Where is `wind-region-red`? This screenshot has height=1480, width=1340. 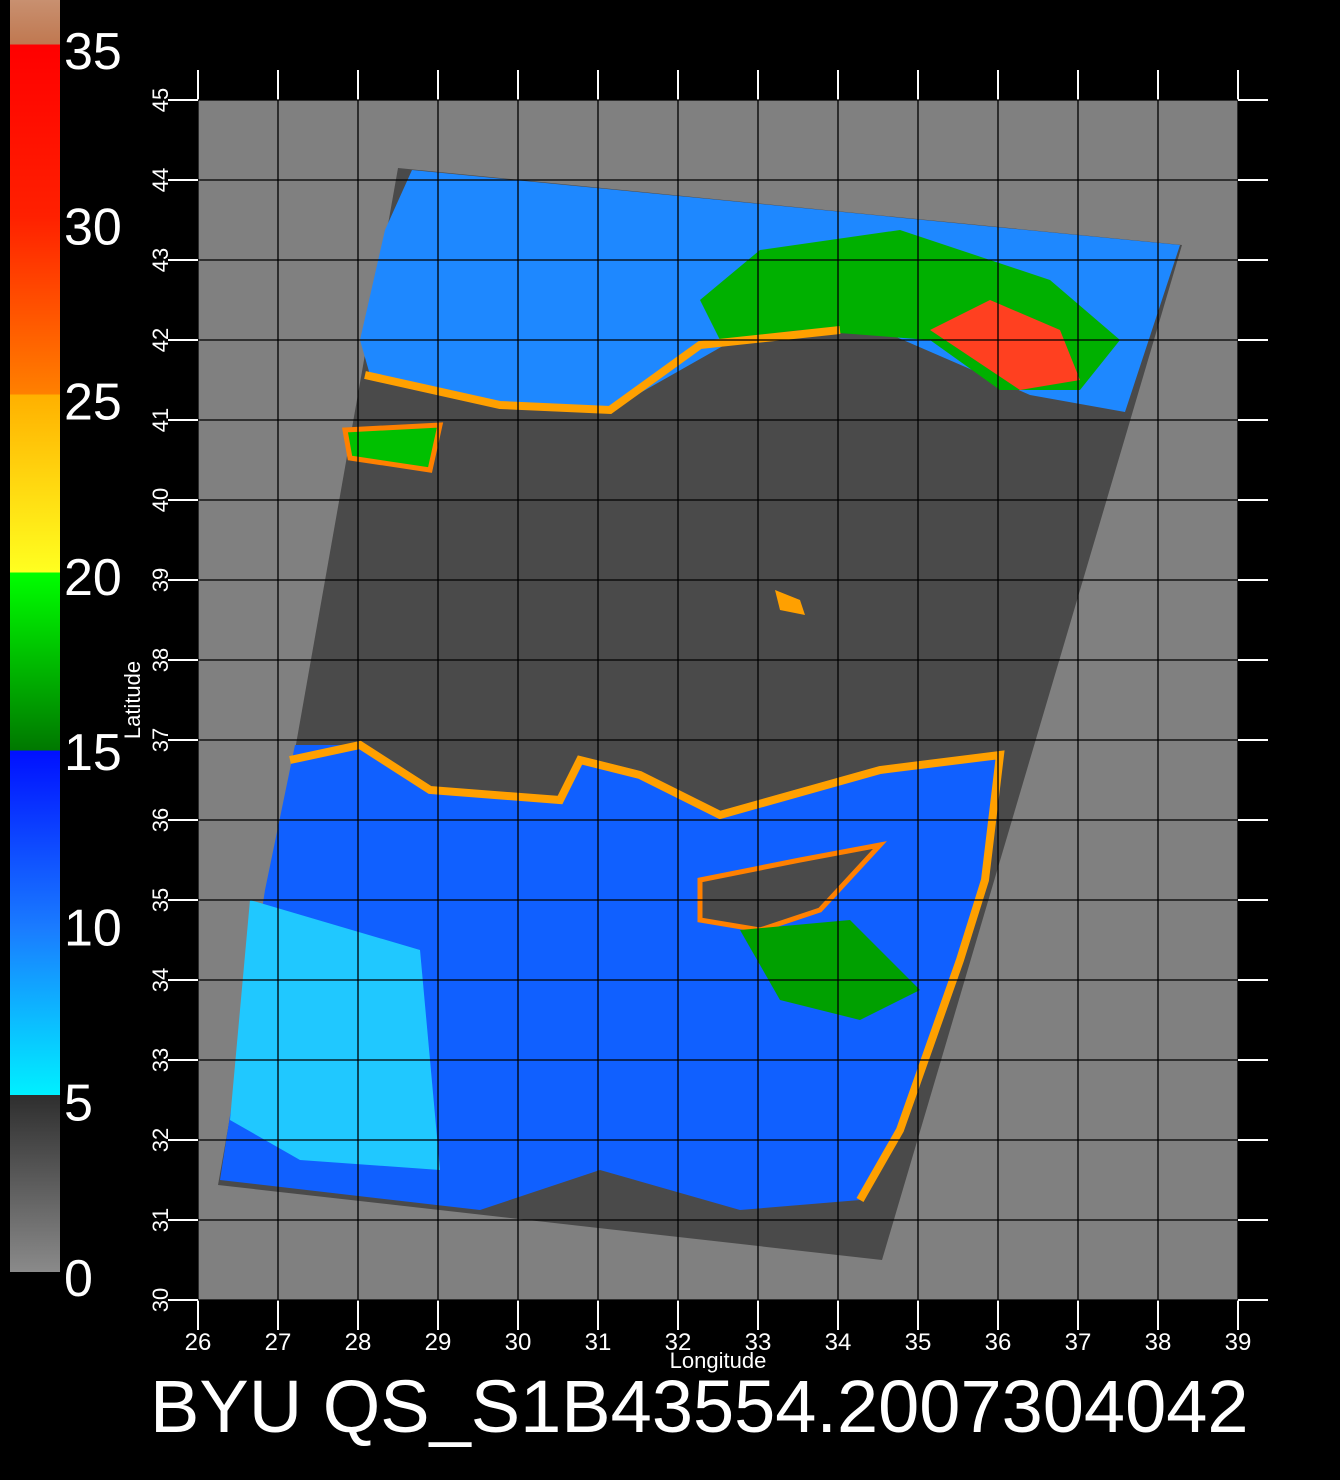
wind-region-red is located at coordinates (1005, 345).